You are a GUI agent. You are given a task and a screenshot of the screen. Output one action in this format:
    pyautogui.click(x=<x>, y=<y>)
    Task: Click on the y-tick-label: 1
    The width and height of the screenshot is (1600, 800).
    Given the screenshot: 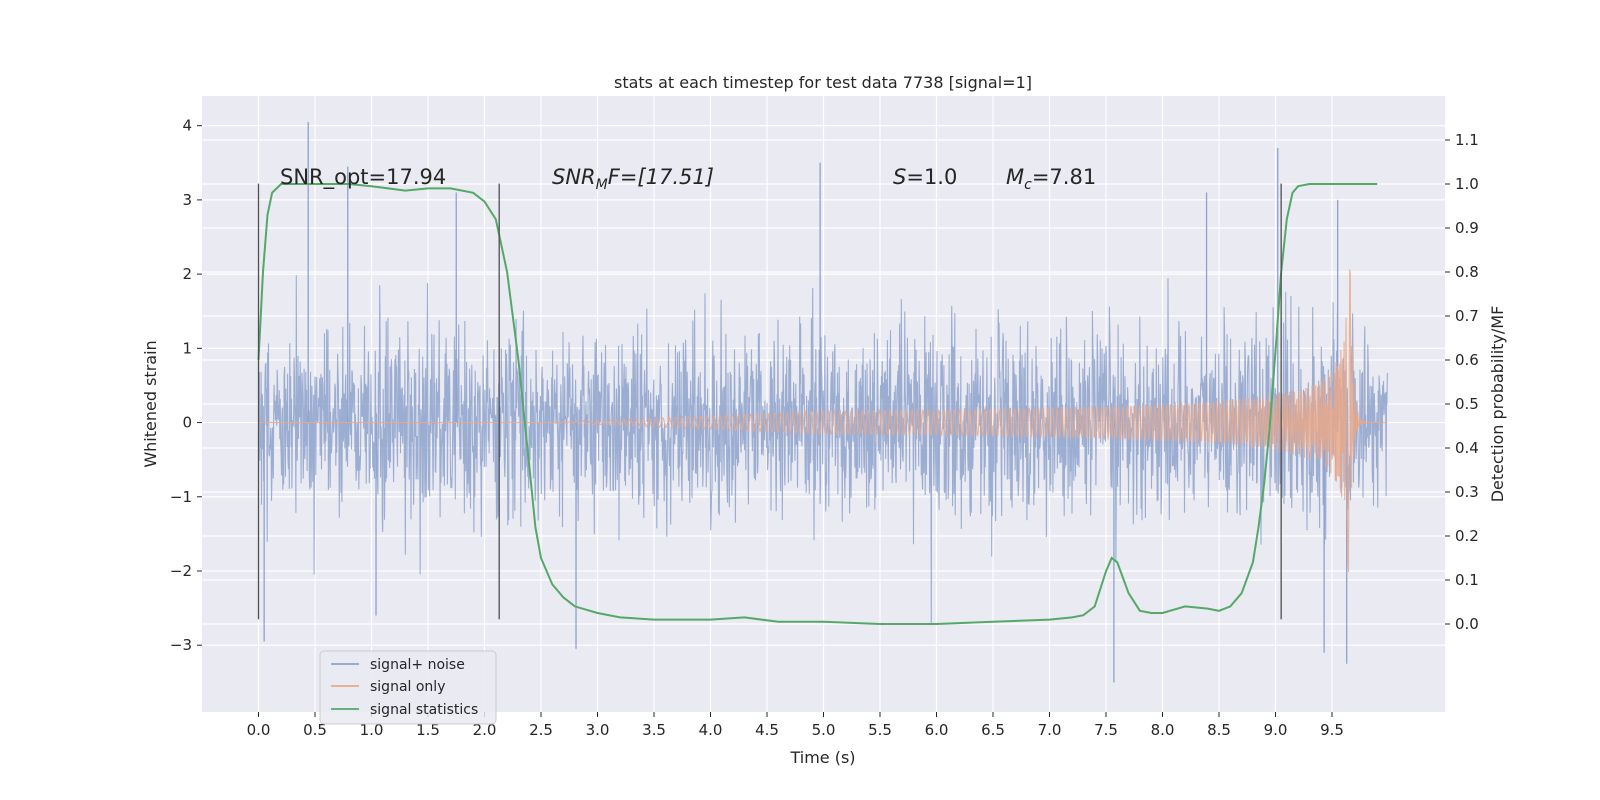 What is the action you would take?
    pyautogui.click(x=187, y=348)
    